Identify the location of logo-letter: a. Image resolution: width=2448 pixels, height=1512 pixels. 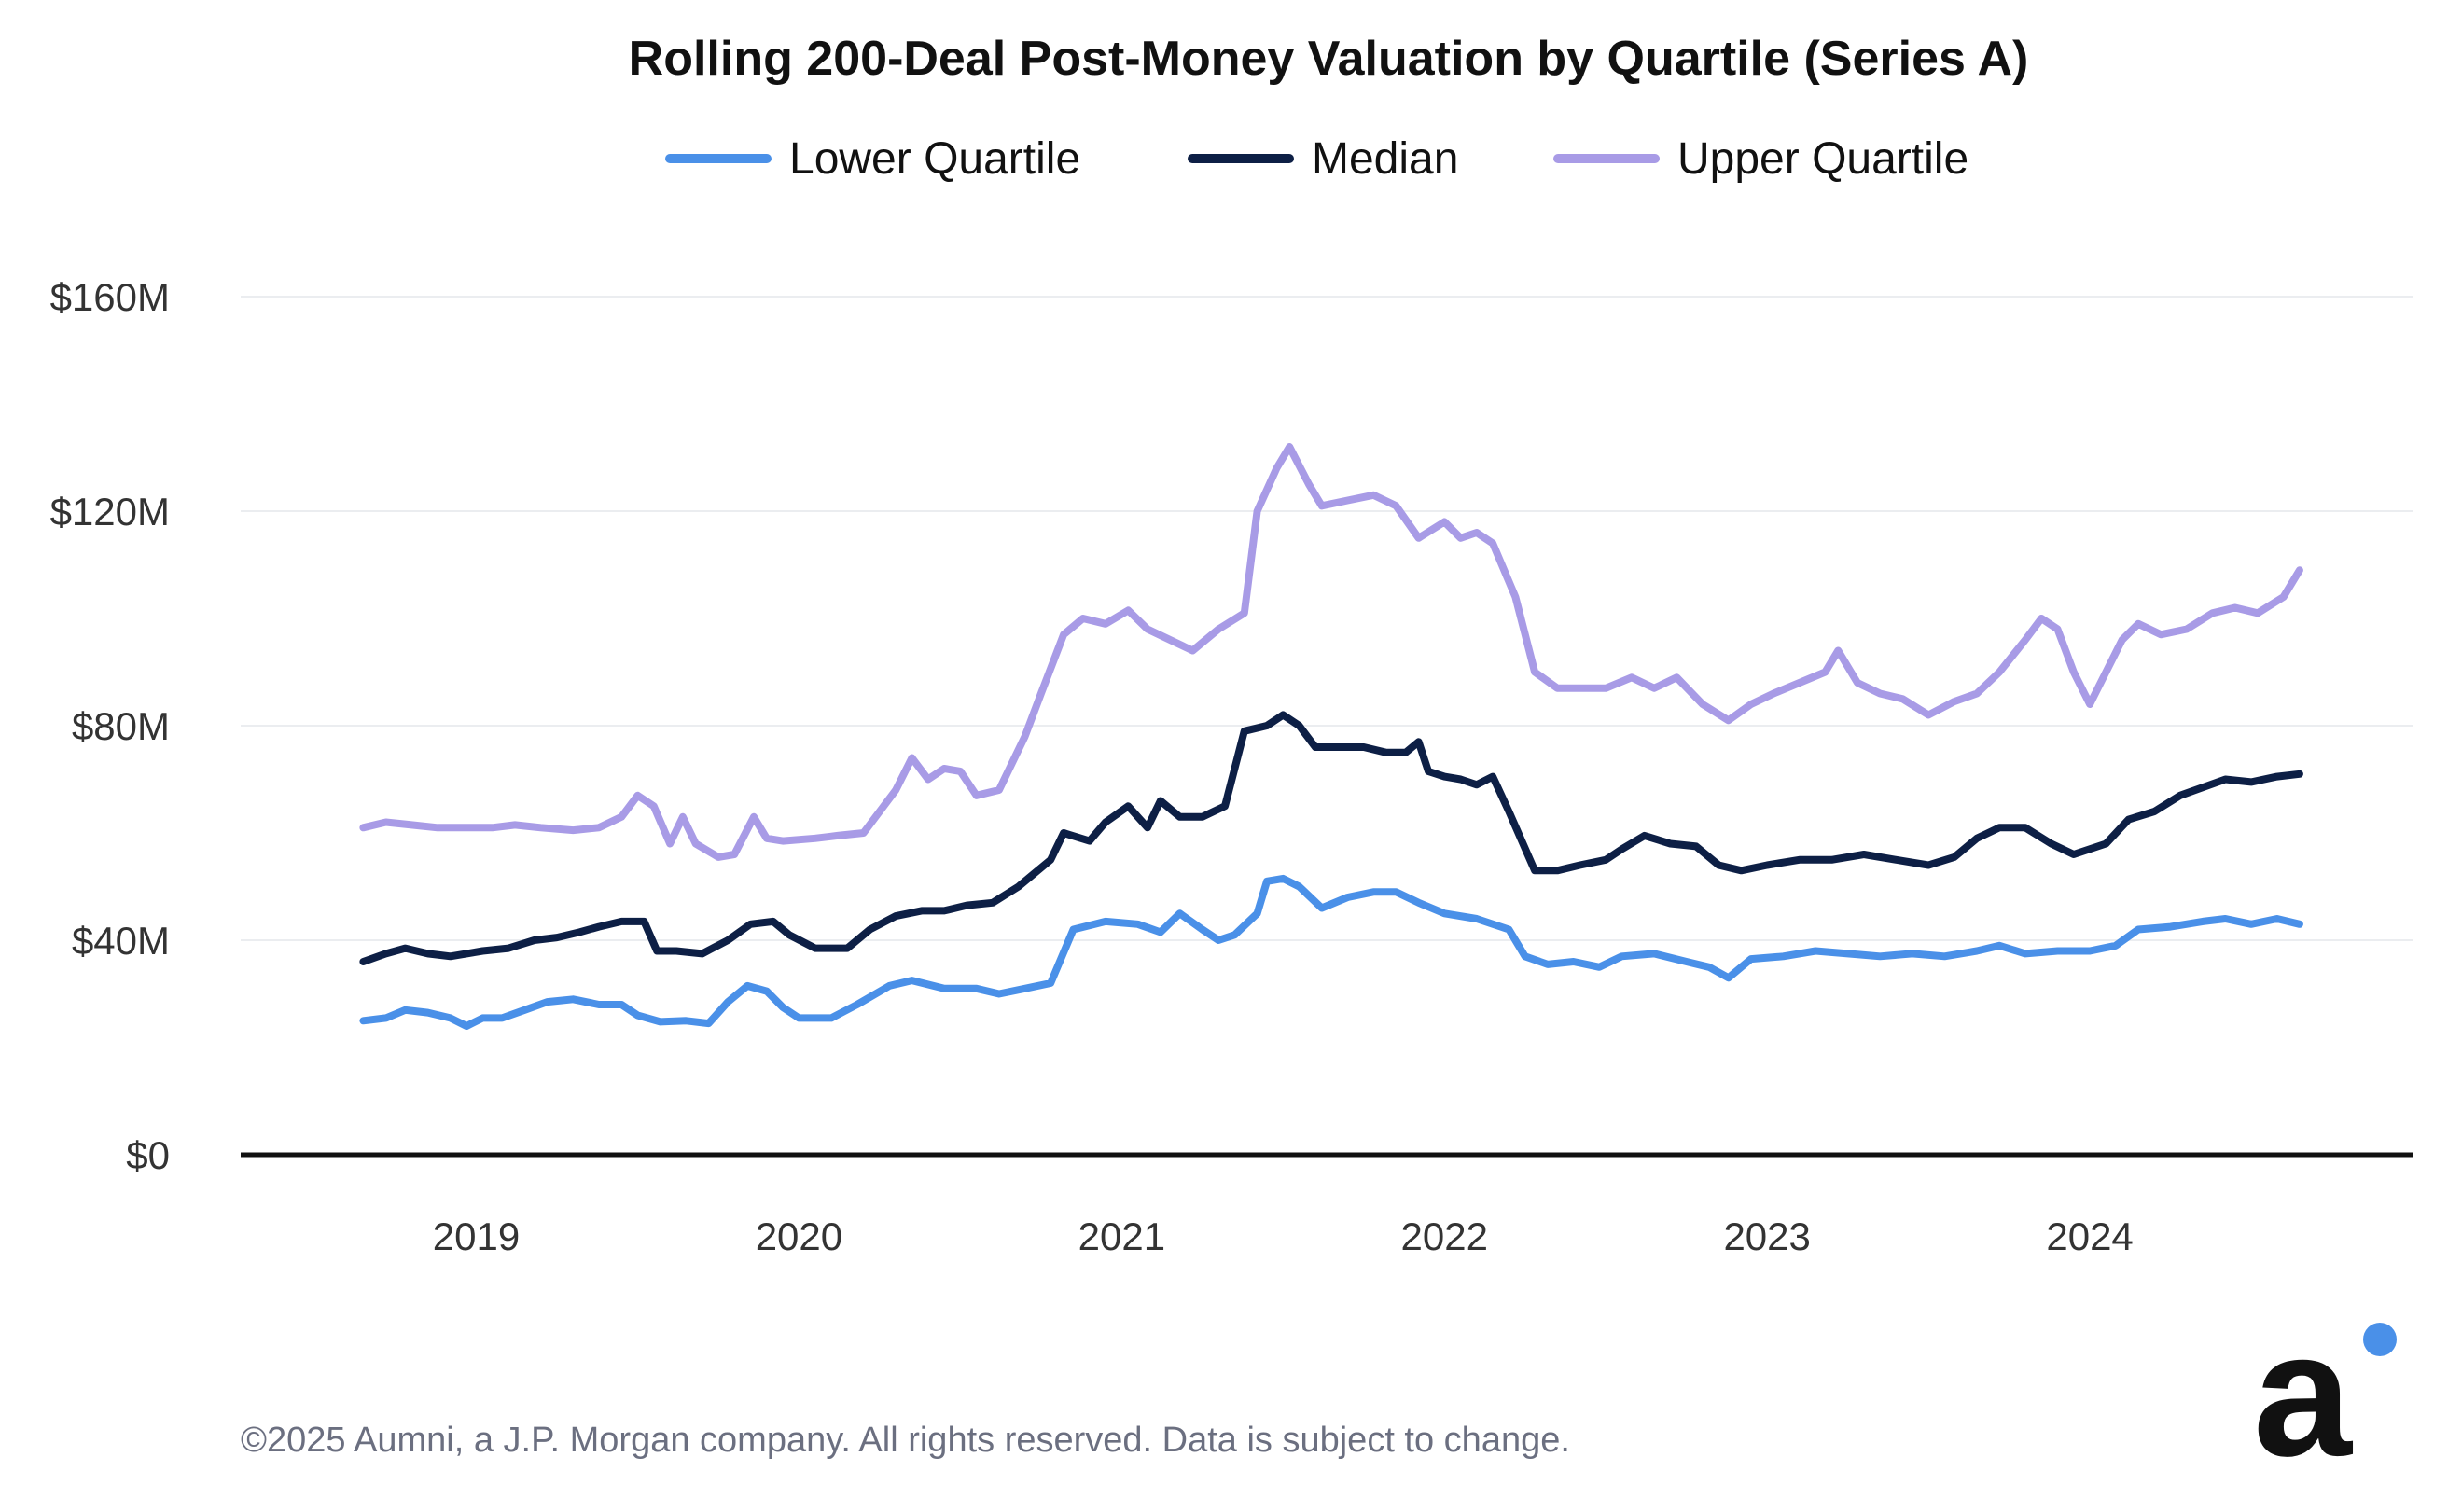
(2303, 1394).